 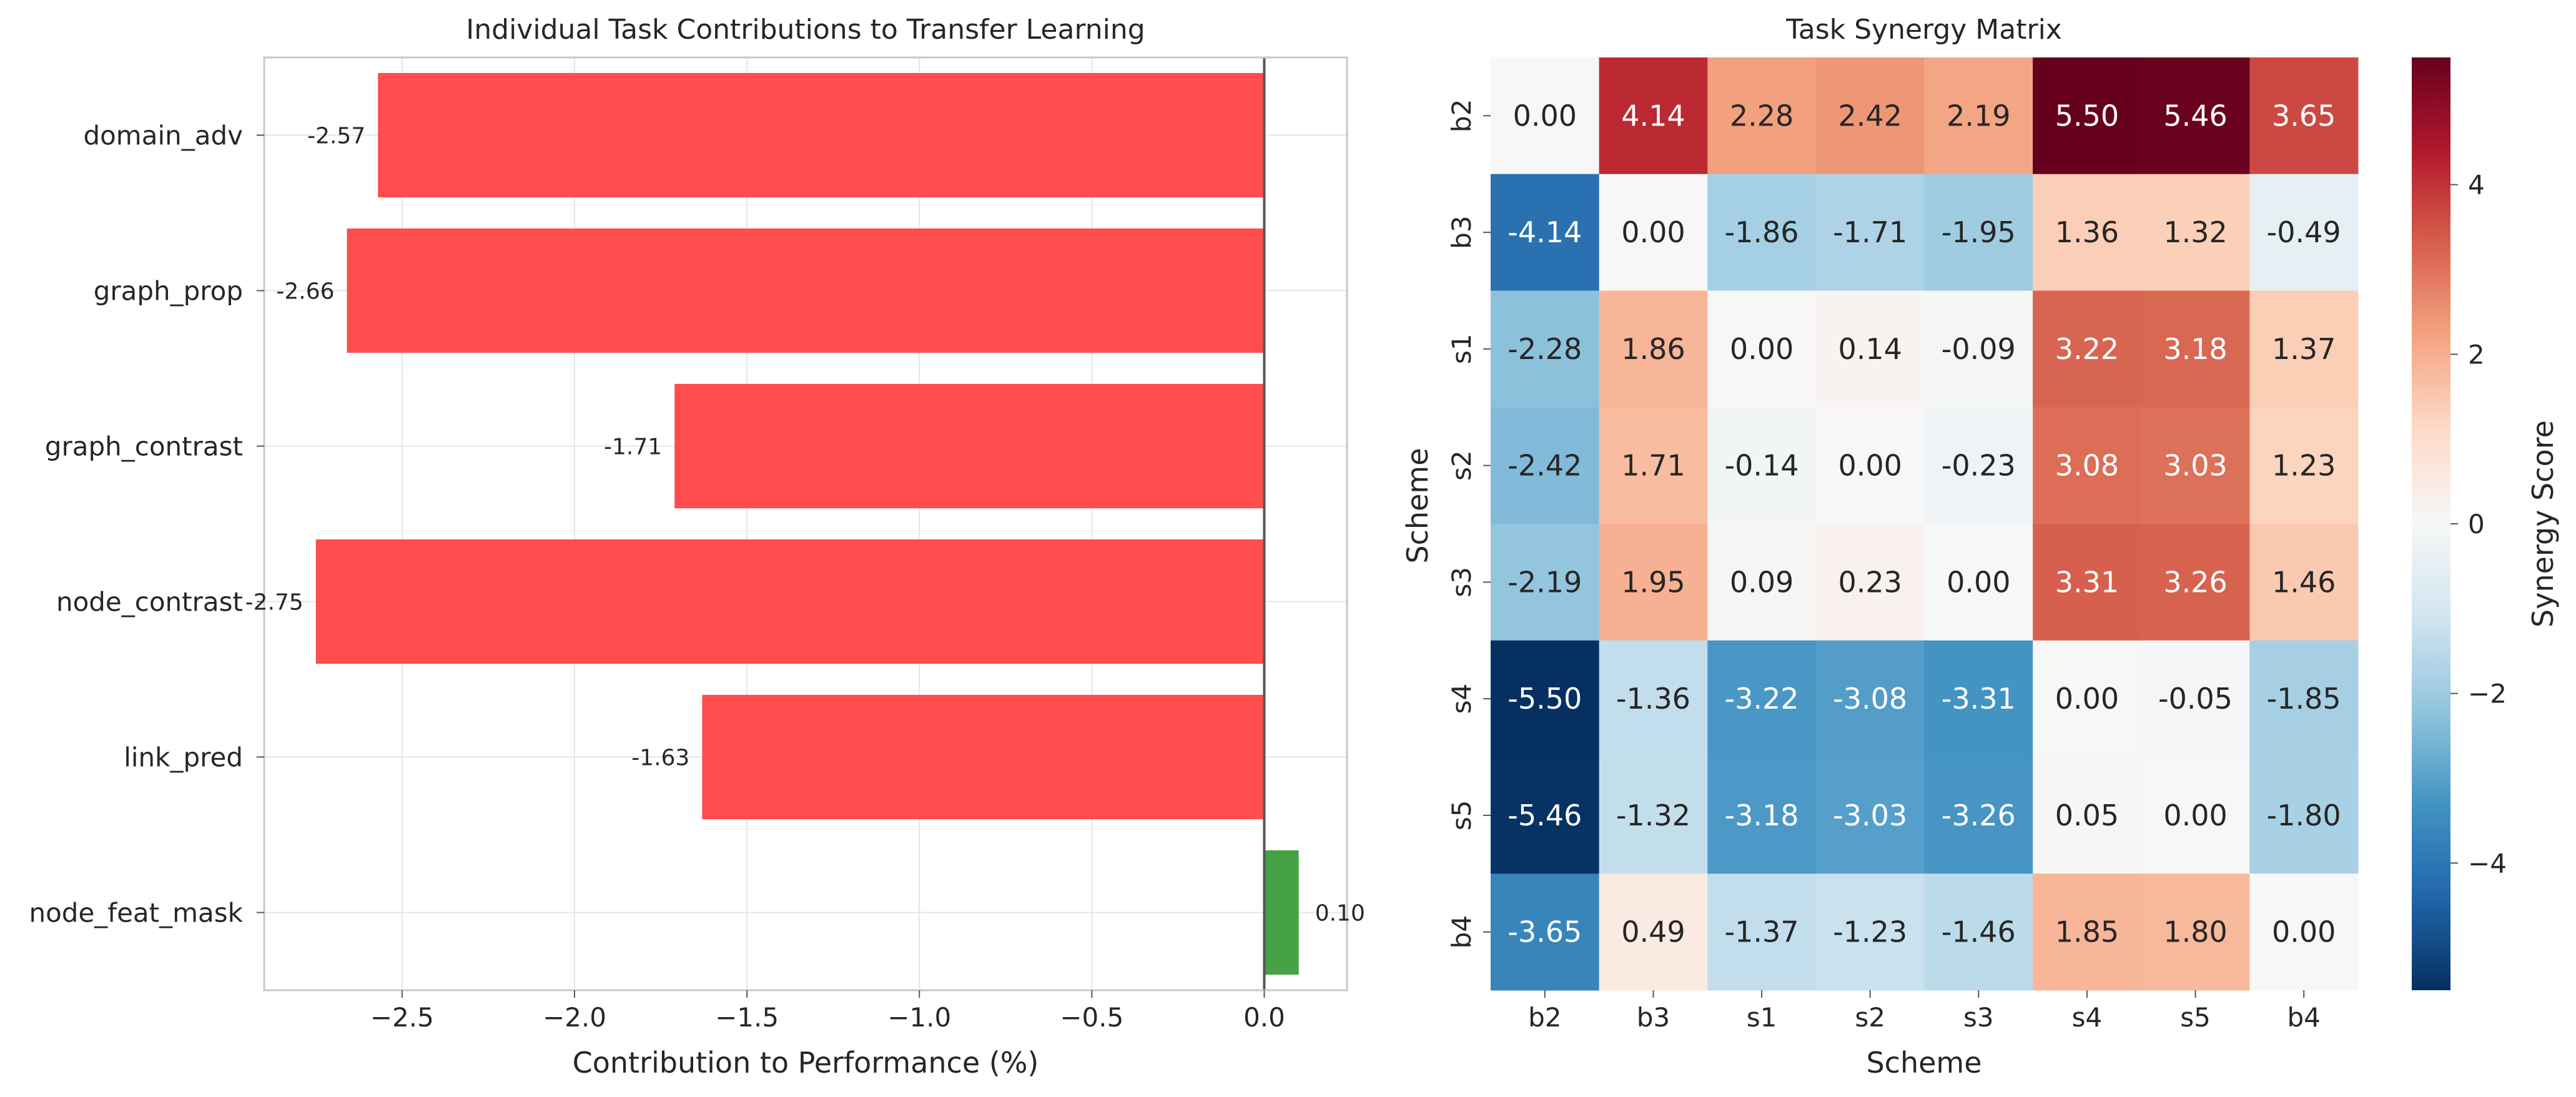 I want to click on heatmap-cell-label: -3.31, so click(x=1979, y=699).